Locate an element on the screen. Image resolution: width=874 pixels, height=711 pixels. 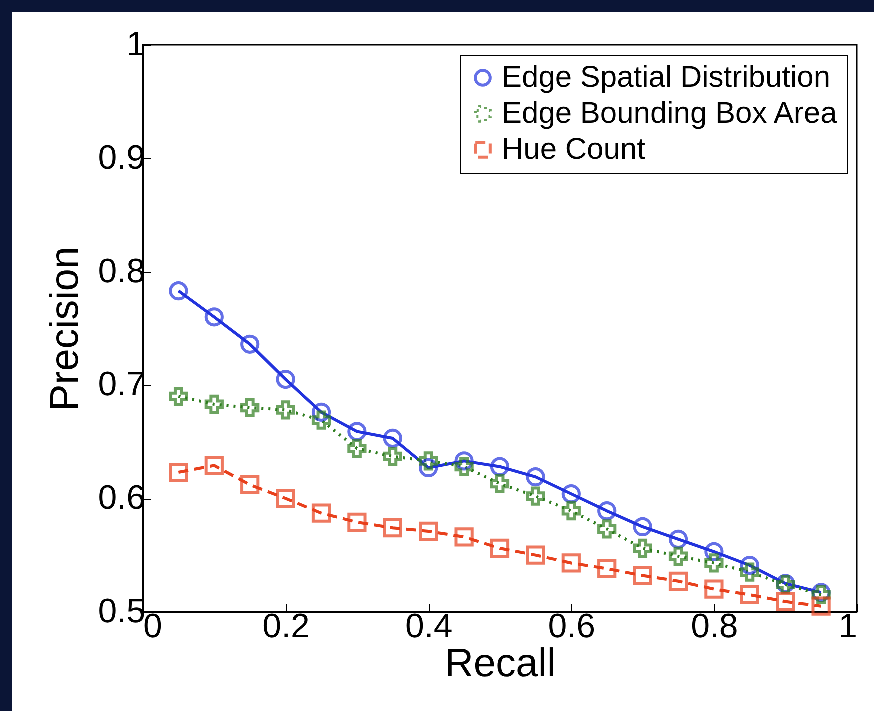
legend-label: Edge Spatial Distribution is located at coordinates (666, 77).